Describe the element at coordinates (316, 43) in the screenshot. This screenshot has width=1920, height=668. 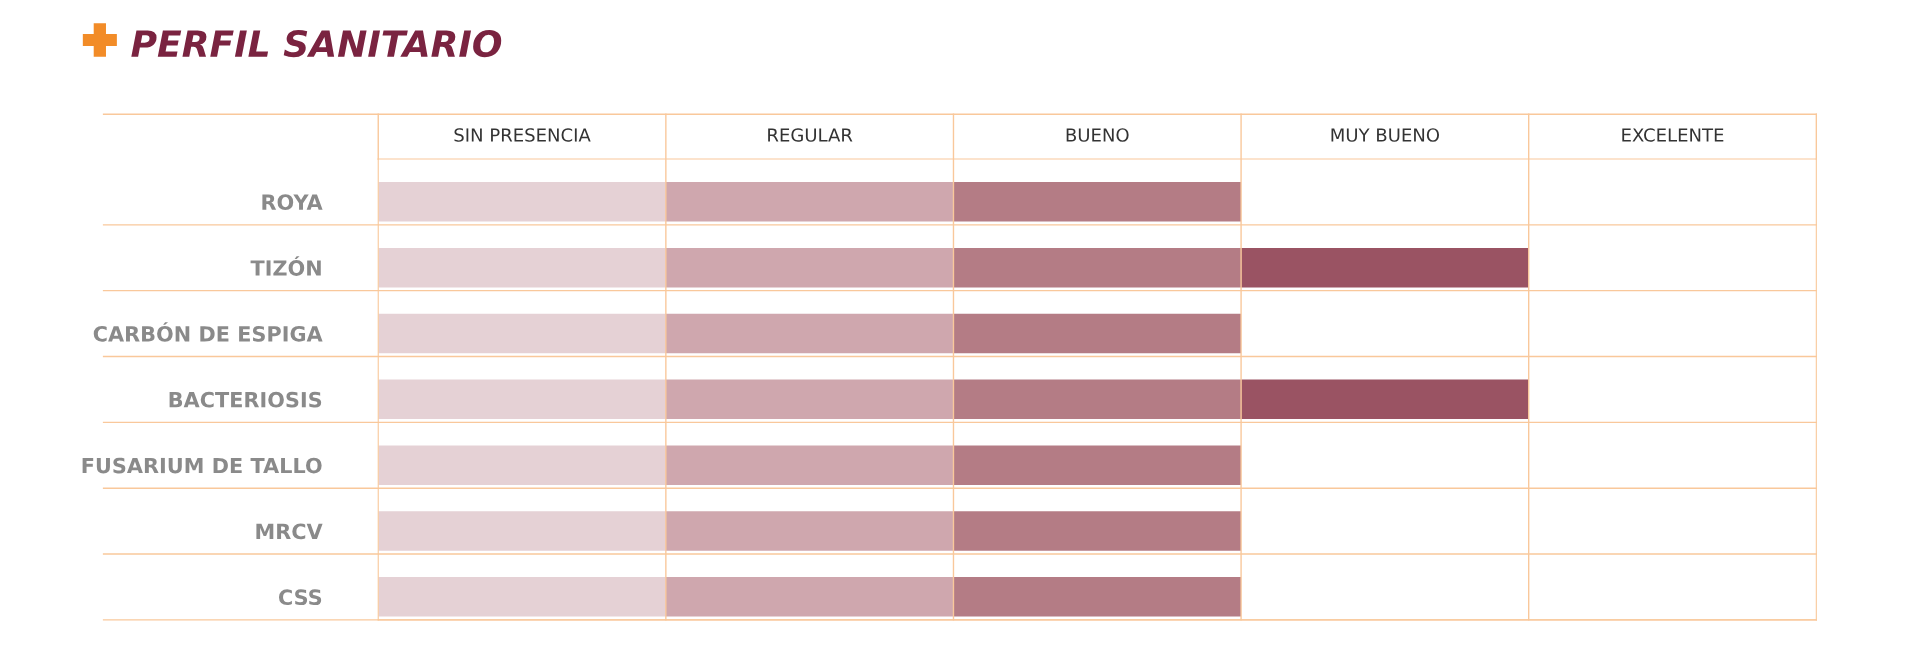
I see `chart-title: PERFIL SANITARIO` at that location.